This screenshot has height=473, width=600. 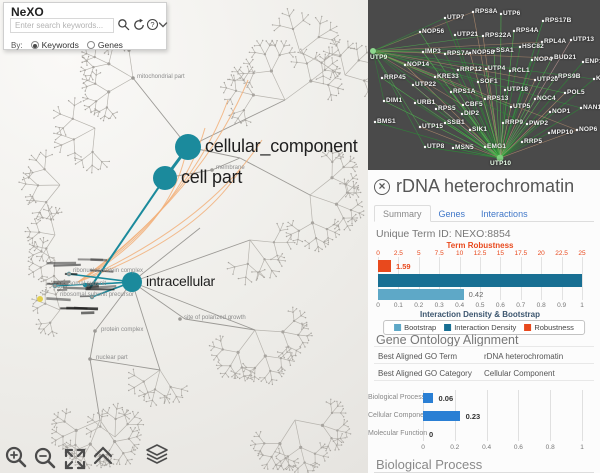 I want to click on help-icon: ?, so click(x=153, y=25).